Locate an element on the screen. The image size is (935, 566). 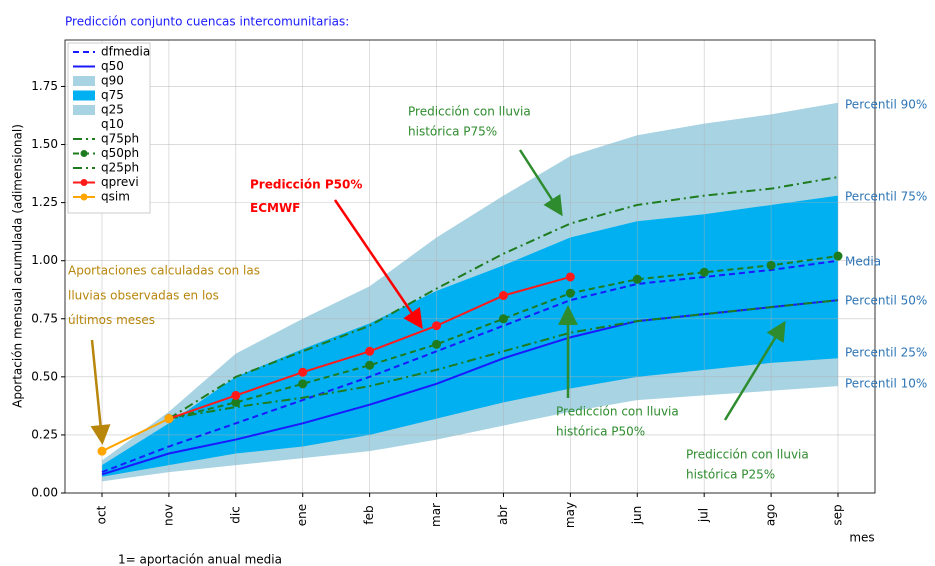
x-tick-label: may is located at coordinates (570, 515).